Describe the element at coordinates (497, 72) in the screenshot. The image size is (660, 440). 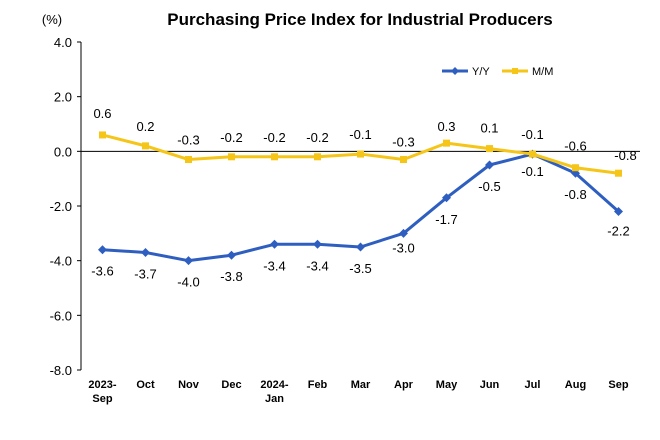
I see `legend: Y/Y M/M` at that location.